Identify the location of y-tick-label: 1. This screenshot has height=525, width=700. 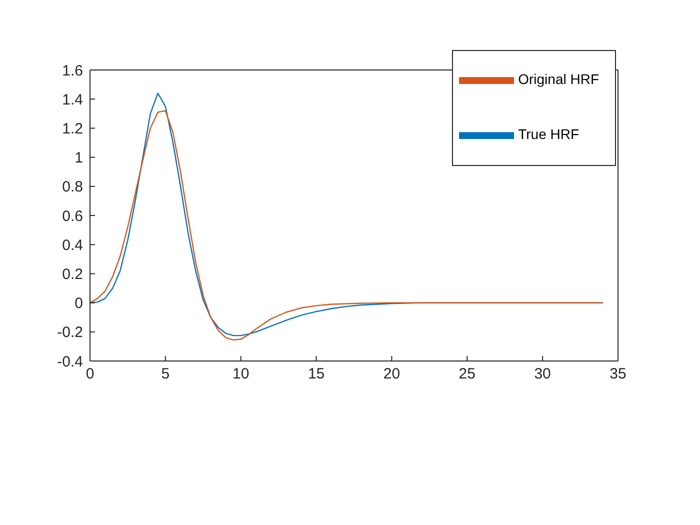
(78, 158).